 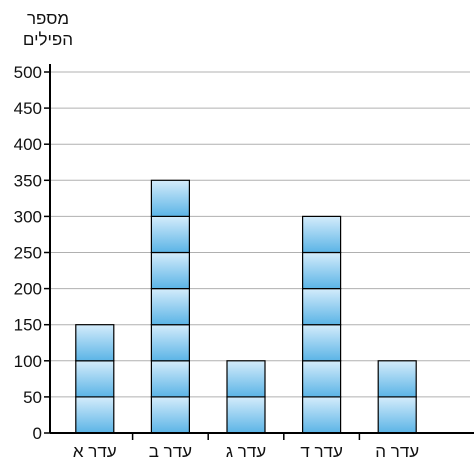 I want to click on y-tick-label: 100, so click(x=28, y=361).